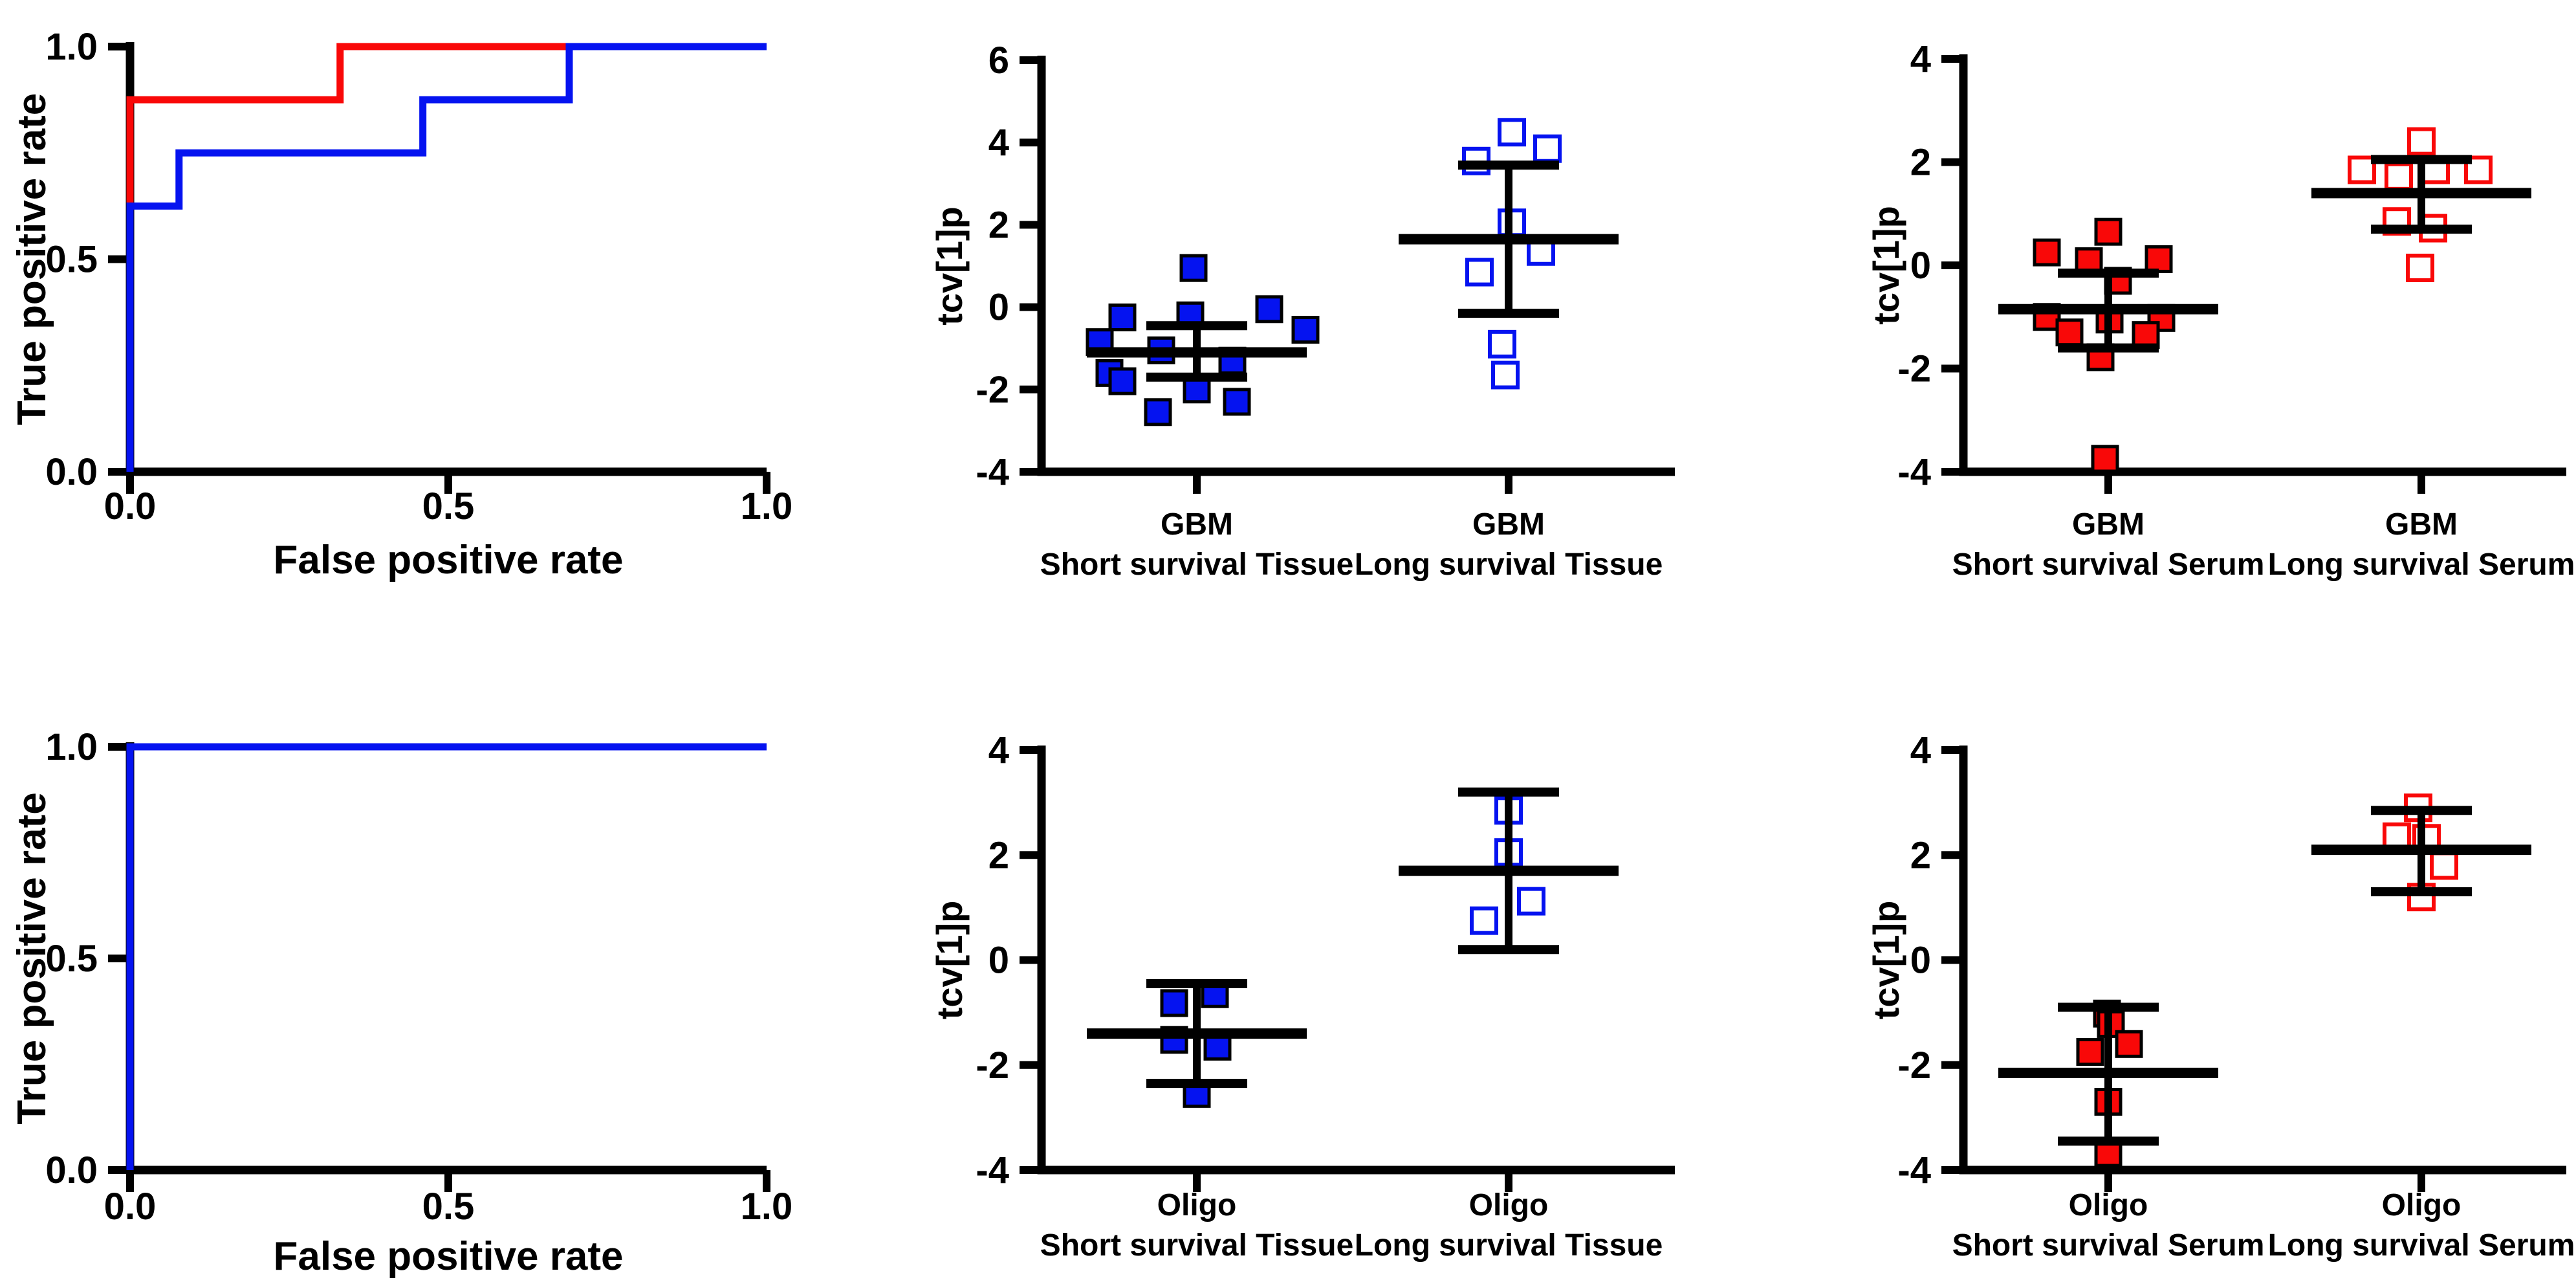 The height and width of the screenshot is (1282, 2576). What do you see at coordinates (1509, 564) in the screenshot?
I see `group-sub-label: Long survival Tissue` at bounding box center [1509, 564].